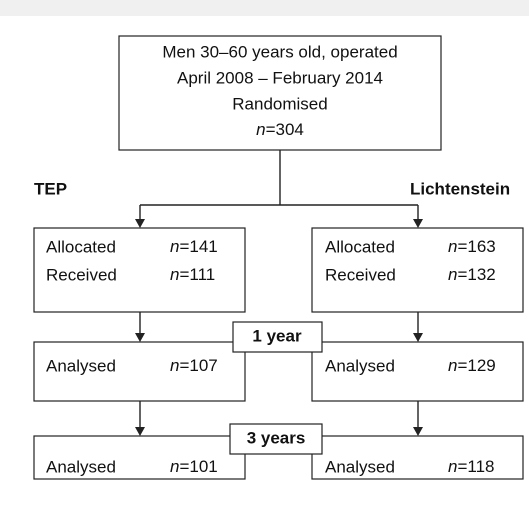 Image resolution: width=529 pixels, height=510 pixels. Describe the element at coordinates (194, 466) in the screenshot. I see `row-n: n=101` at that location.